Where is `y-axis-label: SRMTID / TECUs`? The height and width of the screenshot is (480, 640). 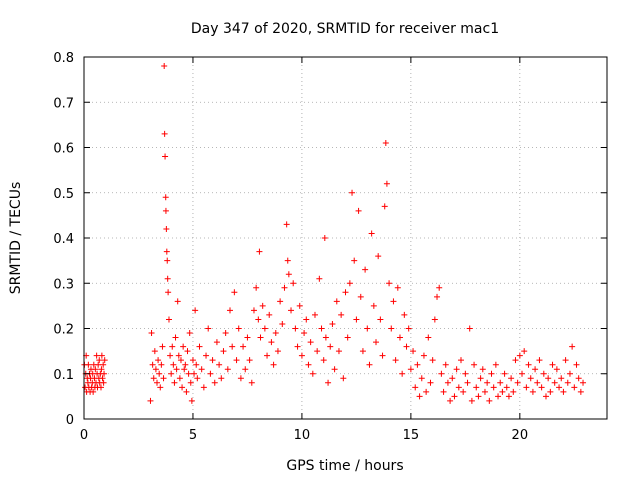 y-axis-label: SRMTID / TECUs is located at coordinates (16, 238).